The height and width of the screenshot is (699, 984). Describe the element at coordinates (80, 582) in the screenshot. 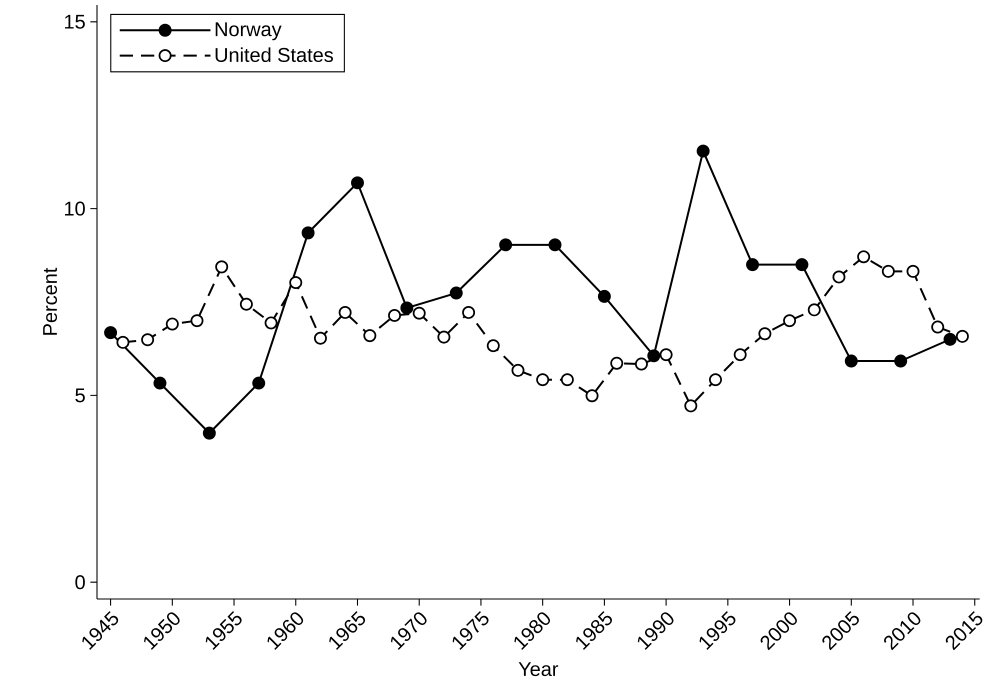

I see `y-tick-label: 0` at that location.